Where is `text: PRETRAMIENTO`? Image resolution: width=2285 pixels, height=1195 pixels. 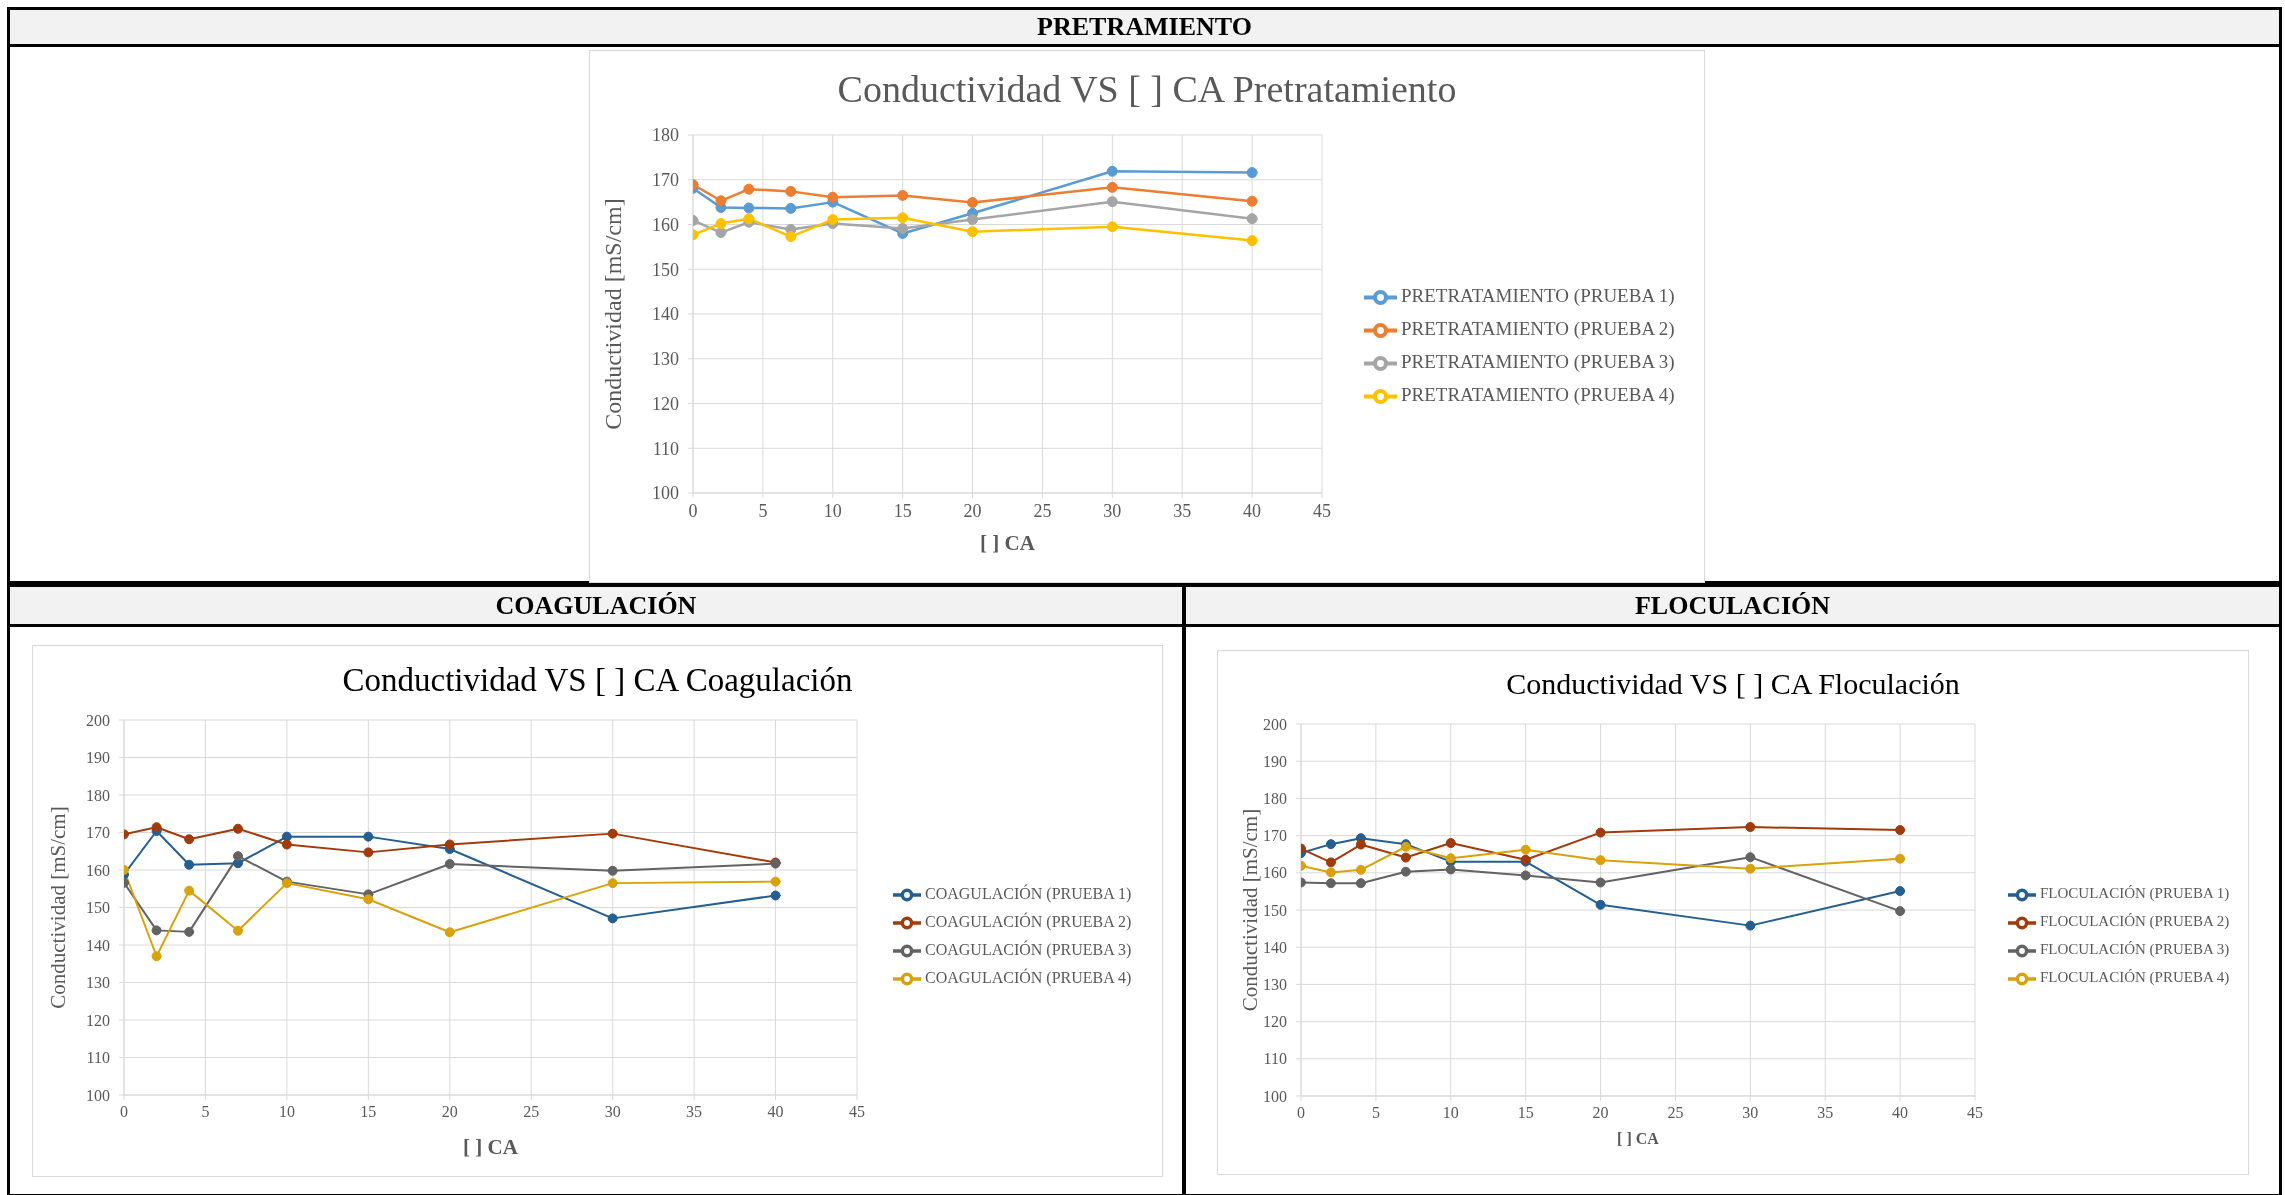
text: PRETRAMIENTO is located at coordinates (1144, 26).